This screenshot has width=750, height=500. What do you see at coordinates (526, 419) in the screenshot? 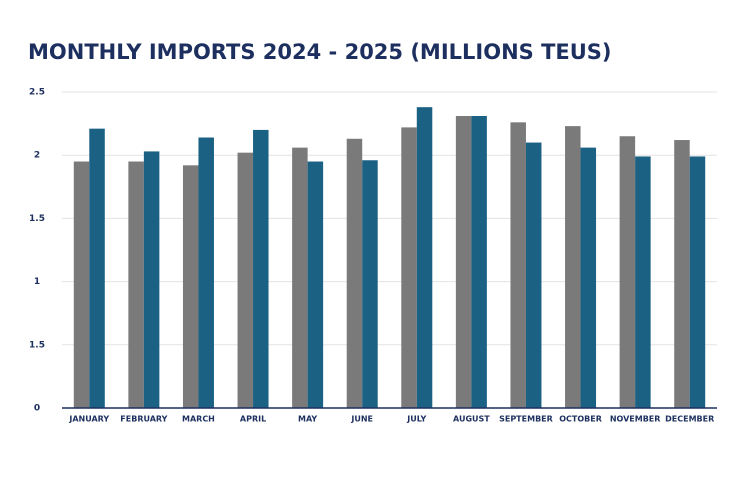
I see `x-tick-label: SEPTEMBER` at bounding box center [526, 419].